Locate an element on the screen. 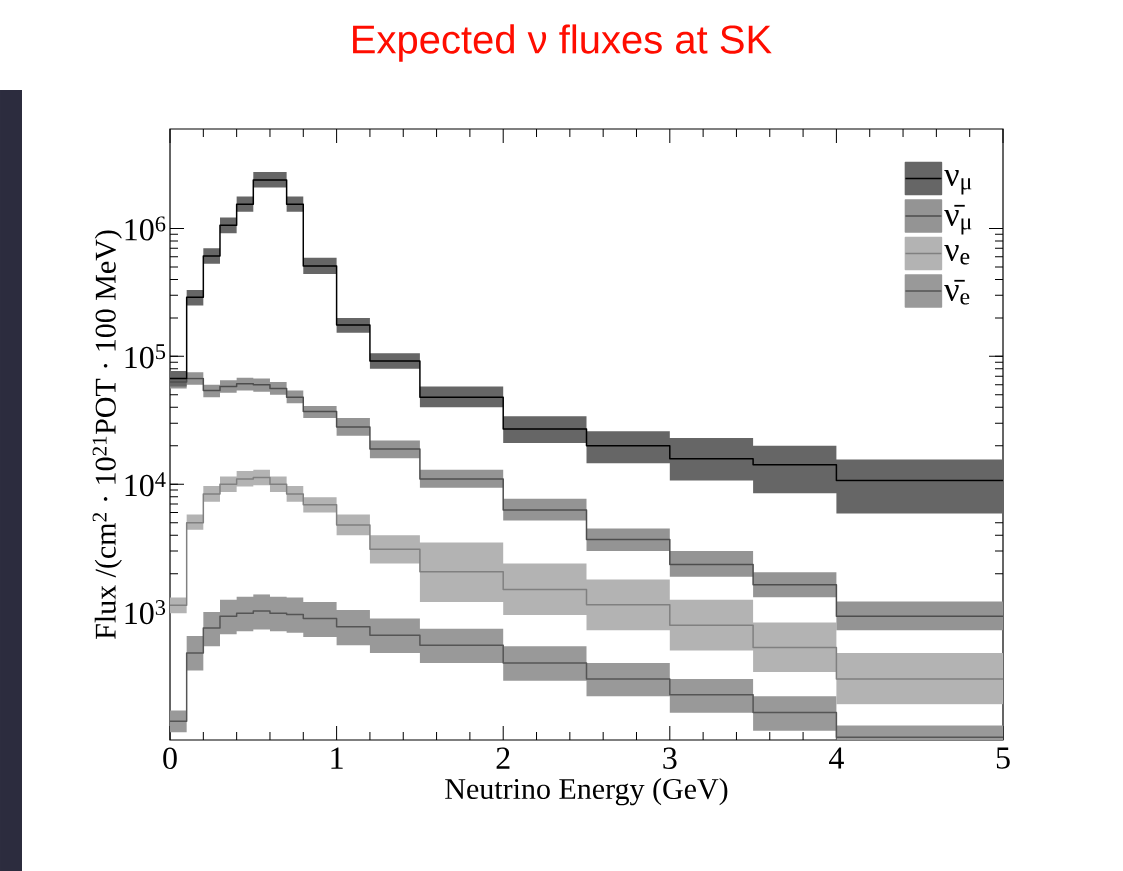  legend-label: ν$_{μ}$ is located at coordinates (958, 182).